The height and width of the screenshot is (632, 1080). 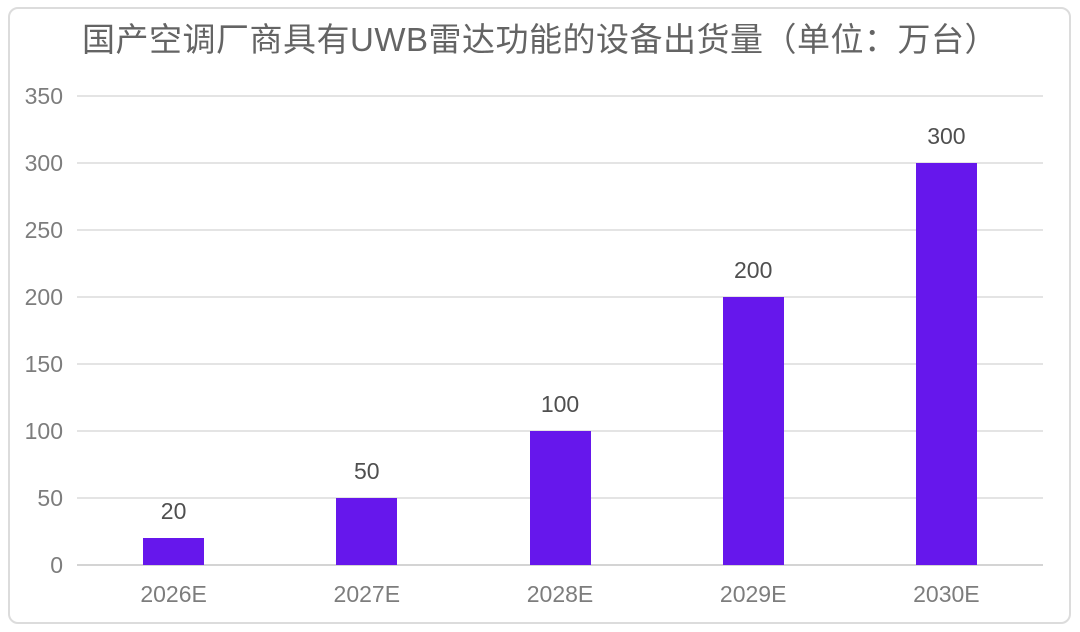 I want to click on x-axis-category-label: 2029E, so click(x=753, y=594).